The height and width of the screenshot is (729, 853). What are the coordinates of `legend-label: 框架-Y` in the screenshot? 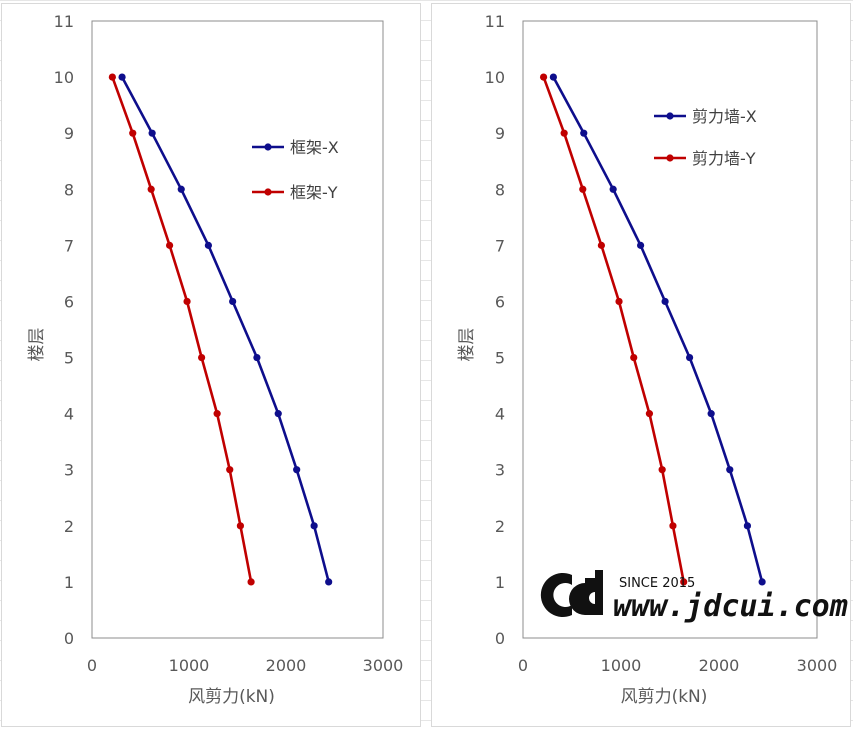 It's located at (314, 192).